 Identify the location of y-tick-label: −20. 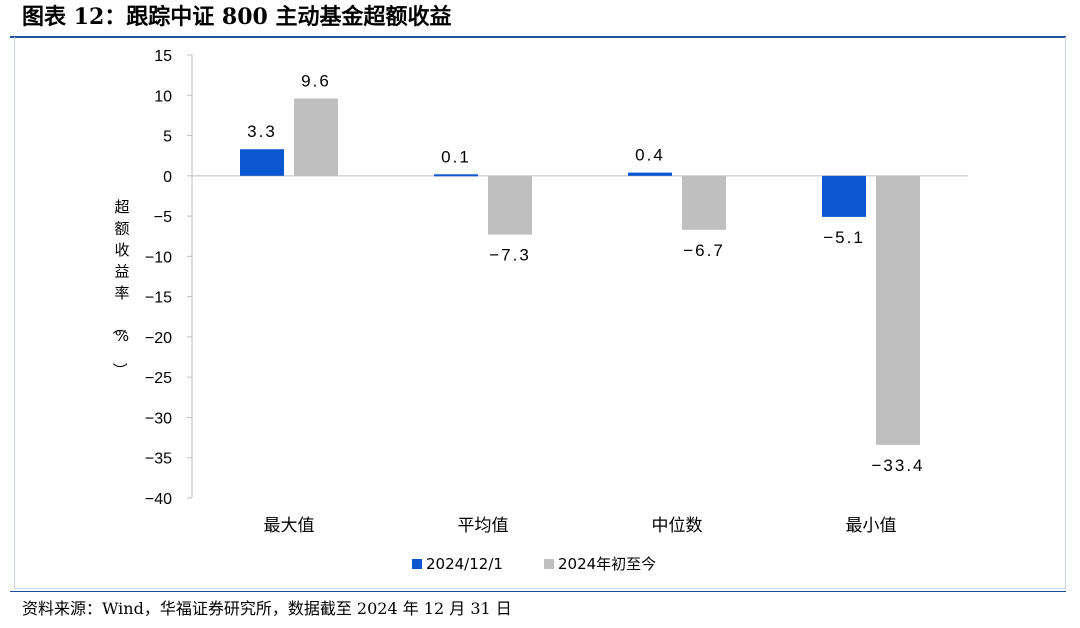
(158, 338).